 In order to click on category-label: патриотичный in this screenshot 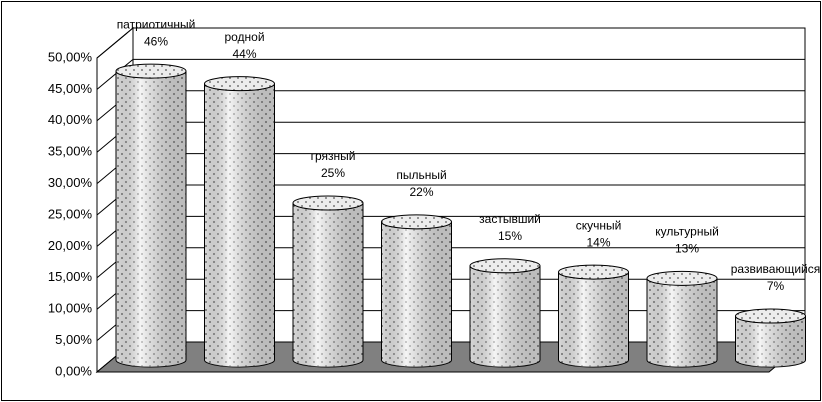, I will do `click(156, 24)`.